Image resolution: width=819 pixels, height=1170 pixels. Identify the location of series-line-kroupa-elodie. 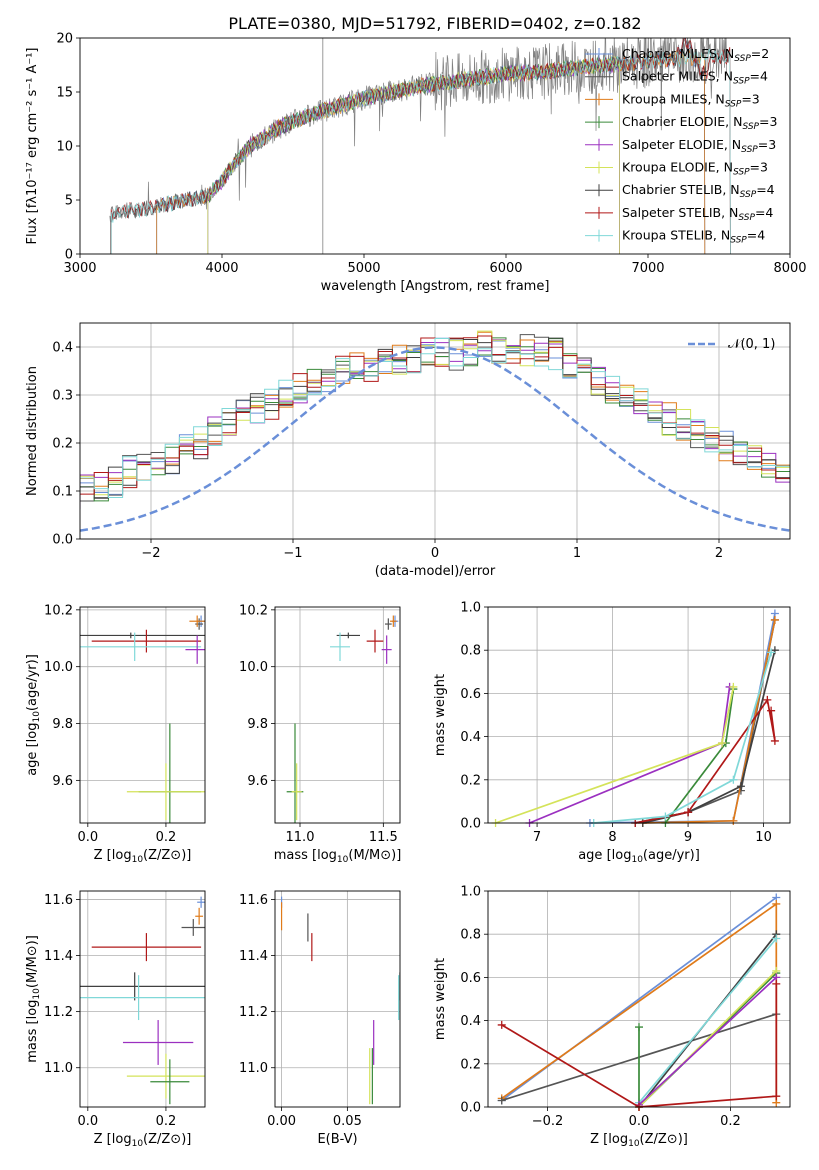
(615, 755).